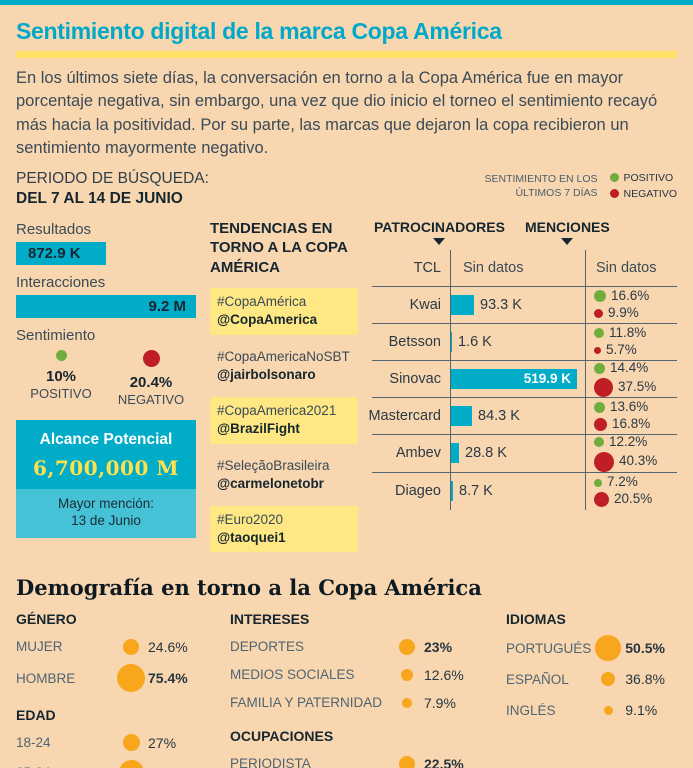 The height and width of the screenshot is (768, 693). What do you see at coordinates (524, 268) in the screenshot?
I see `table-row: TCL Sin datos Sin datos` at bounding box center [524, 268].